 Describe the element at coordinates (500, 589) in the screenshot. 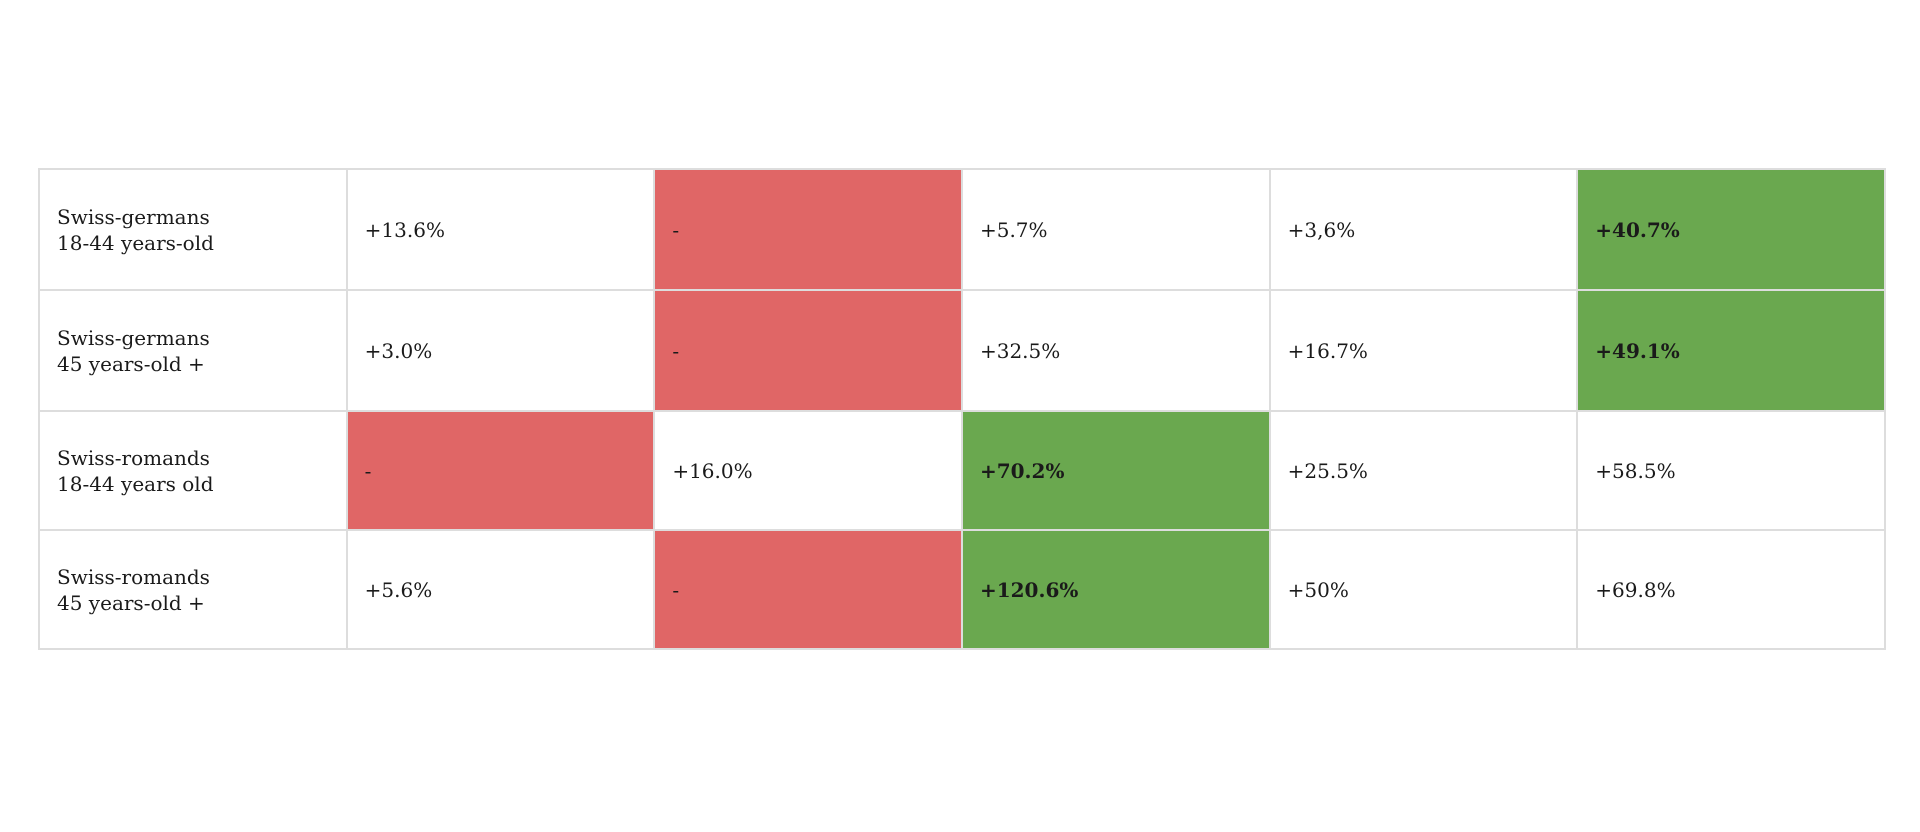

I see `table-cell: +5.6%` at that location.